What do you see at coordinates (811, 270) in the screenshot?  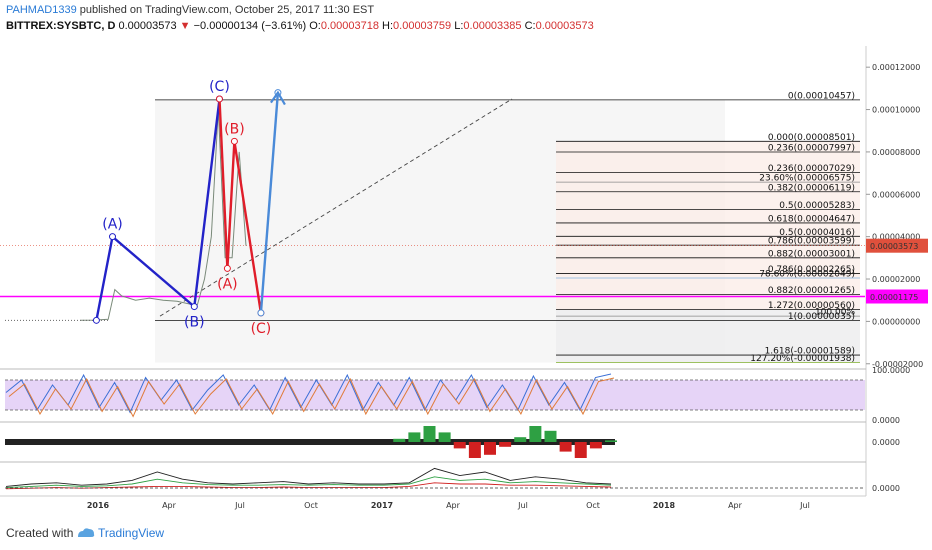 I see `fib-label: 0.786(0.00002265)` at bounding box center [811, 270].